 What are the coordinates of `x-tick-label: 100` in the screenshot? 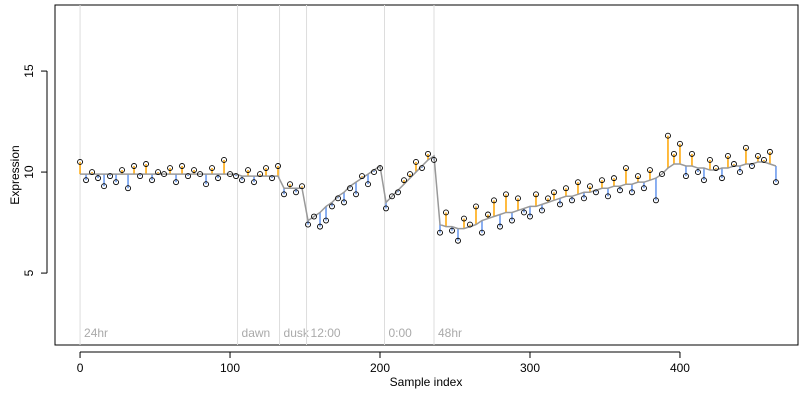 It's located at (230, 368).